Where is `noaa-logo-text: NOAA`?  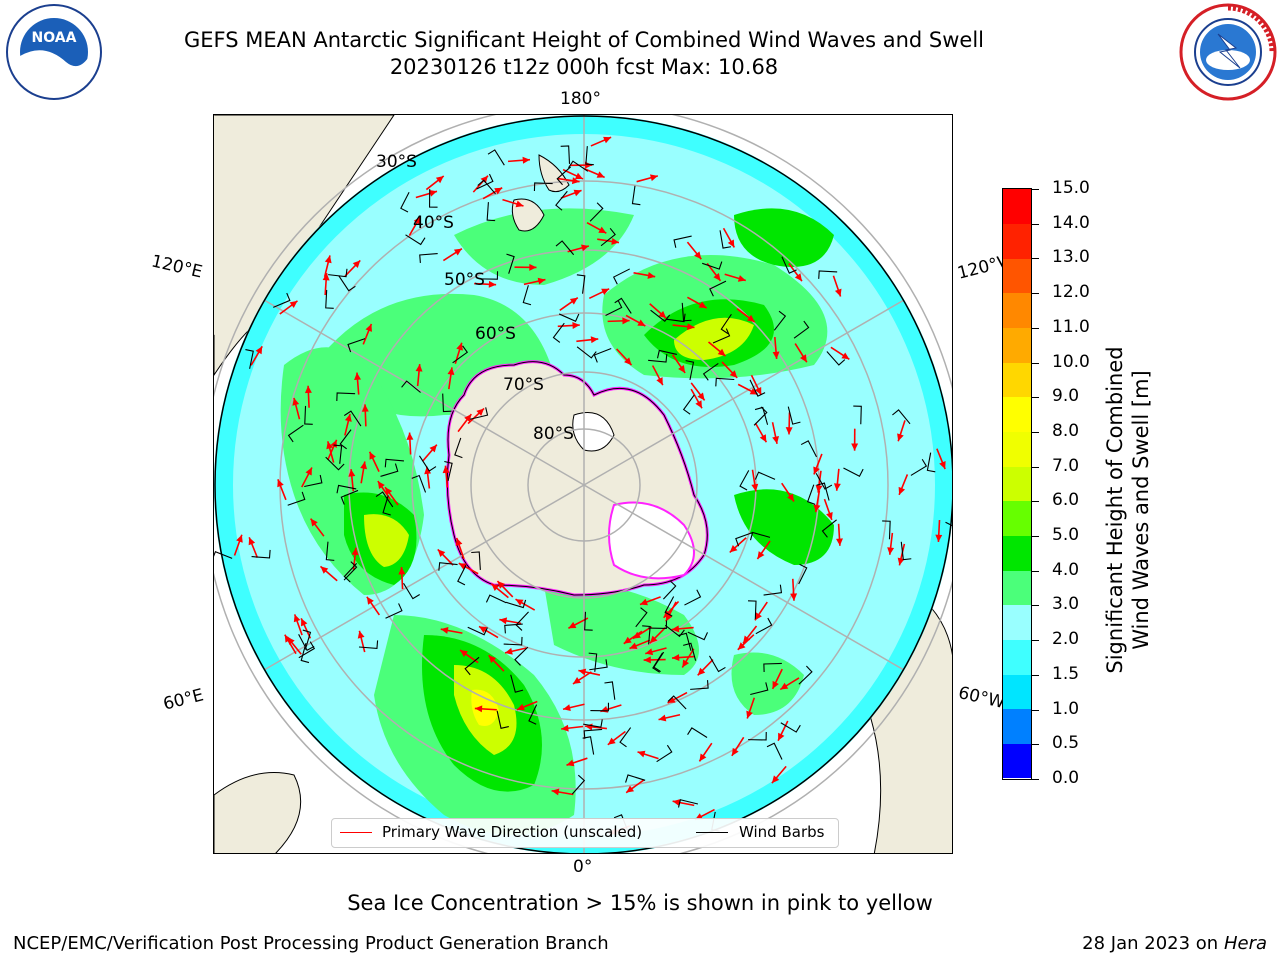 noaa-logo-text: NOAA is located at coordinates (54, 38).